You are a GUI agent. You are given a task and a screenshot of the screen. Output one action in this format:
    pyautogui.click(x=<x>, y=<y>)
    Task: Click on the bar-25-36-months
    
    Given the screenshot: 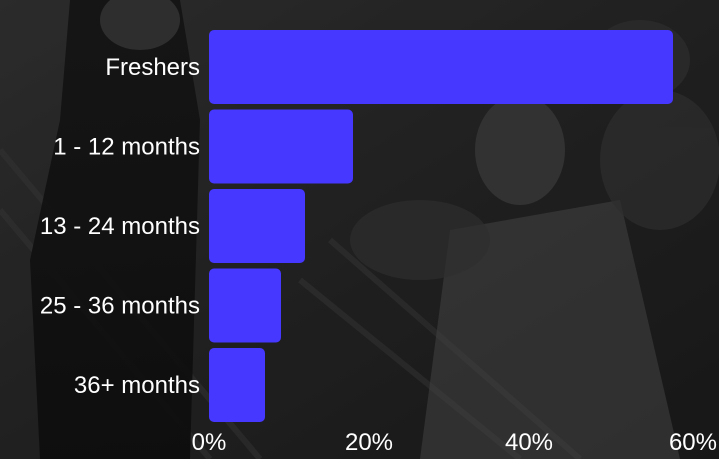 What is the action you would take?
    pyautogui.click(x=245, y=305)
    